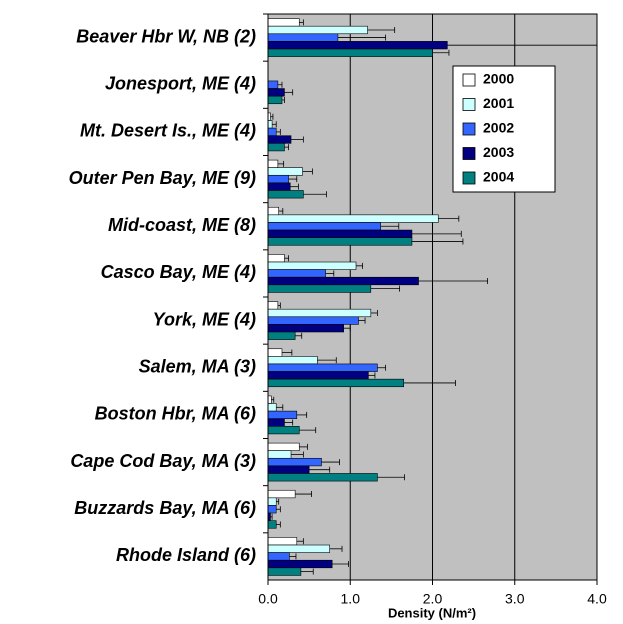 Image resolution: width=623 pixels, height=624 pixels. Describe the element at coordinates (180, 84) in the screenshot. I see `category-label: Jonesport, ME (4)` at that location.